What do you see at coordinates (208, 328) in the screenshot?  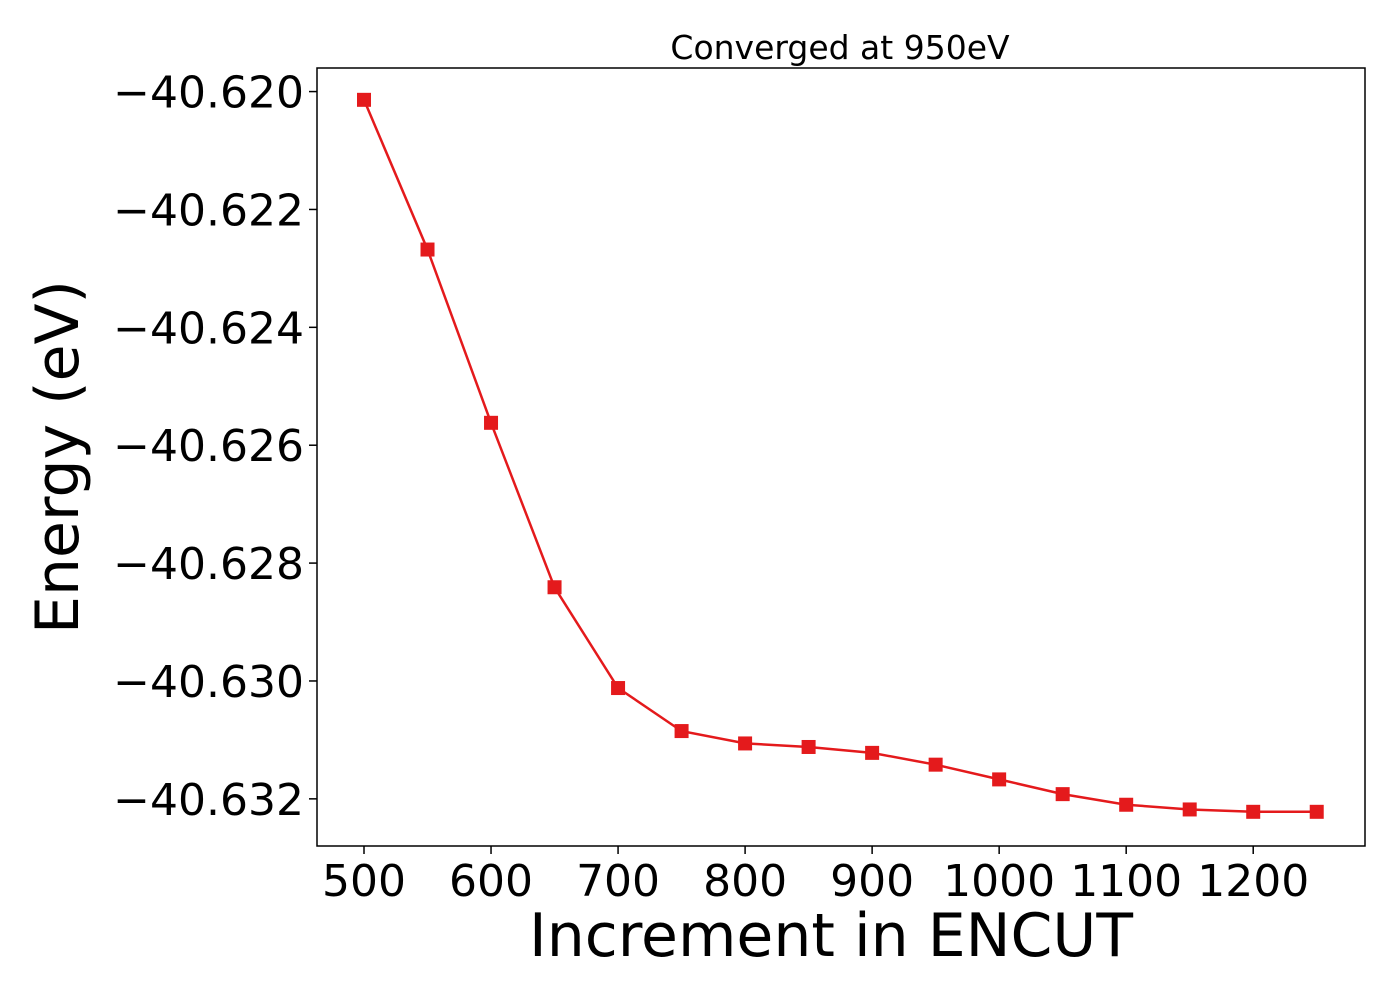 I see `y-tick-label: −40.624` at bounding box center [208, 328].